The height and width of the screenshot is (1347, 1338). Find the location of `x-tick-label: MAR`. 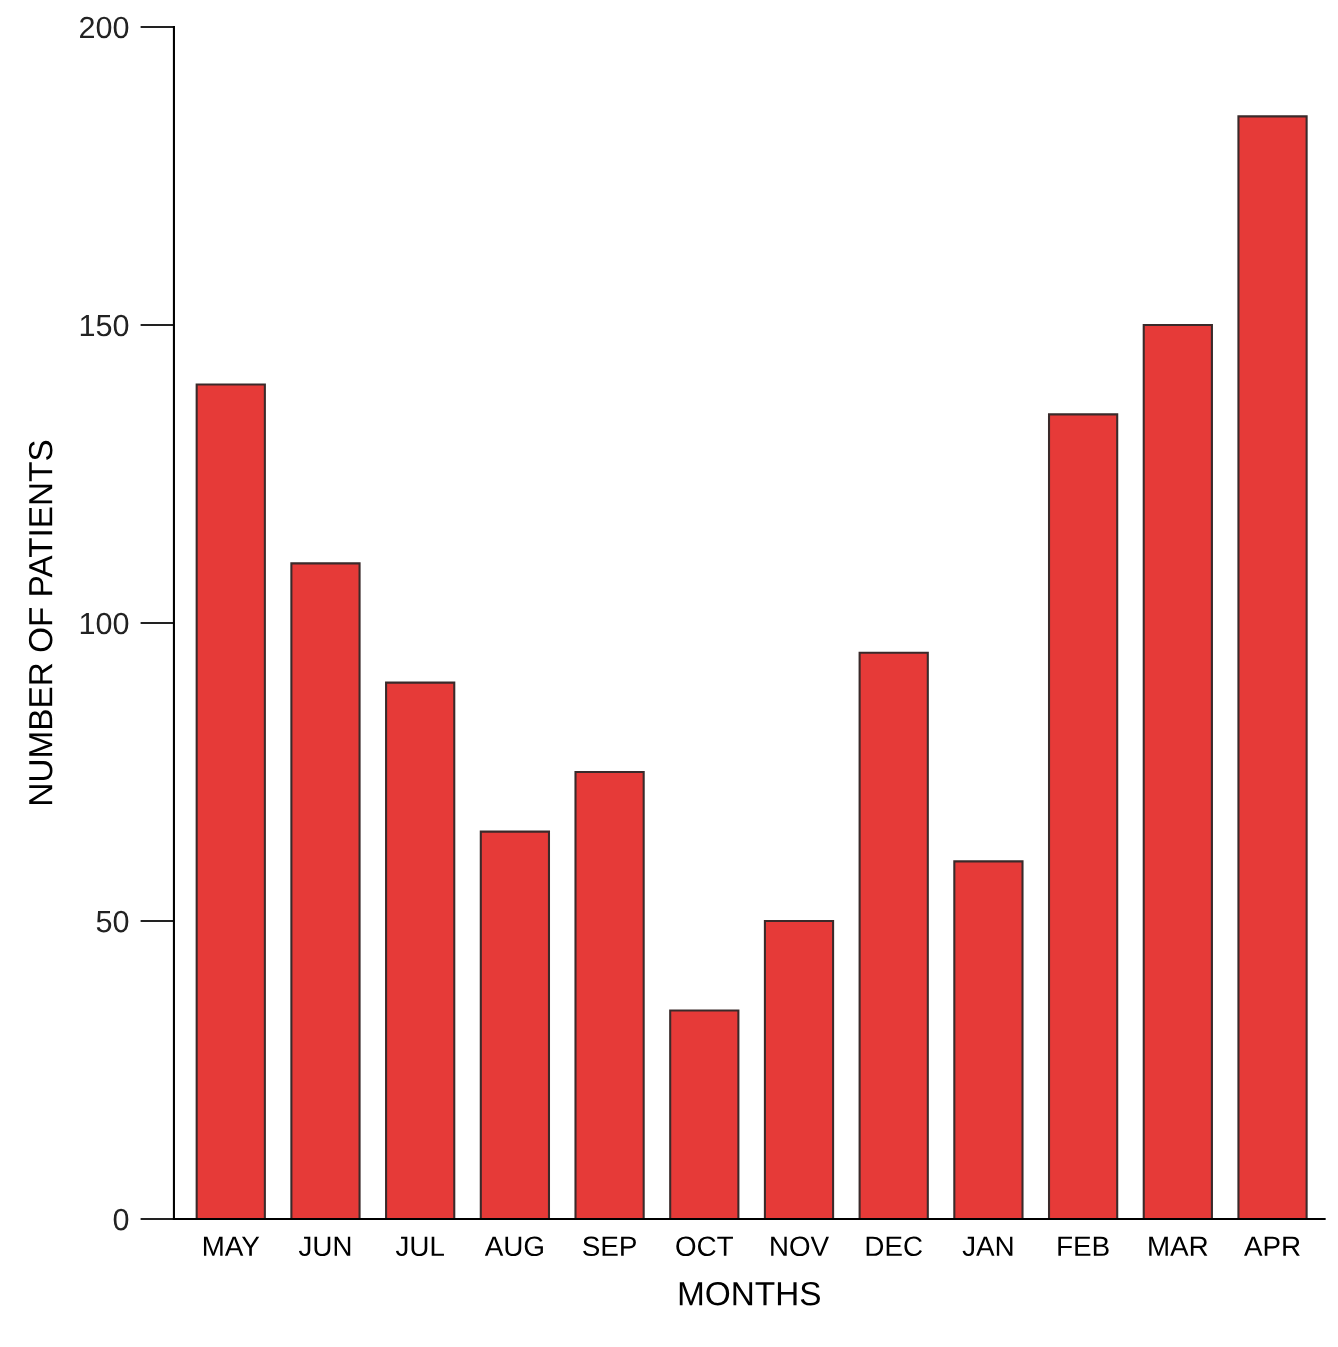

x-tick-label: MAR is located at coordinates (1178, 1246).